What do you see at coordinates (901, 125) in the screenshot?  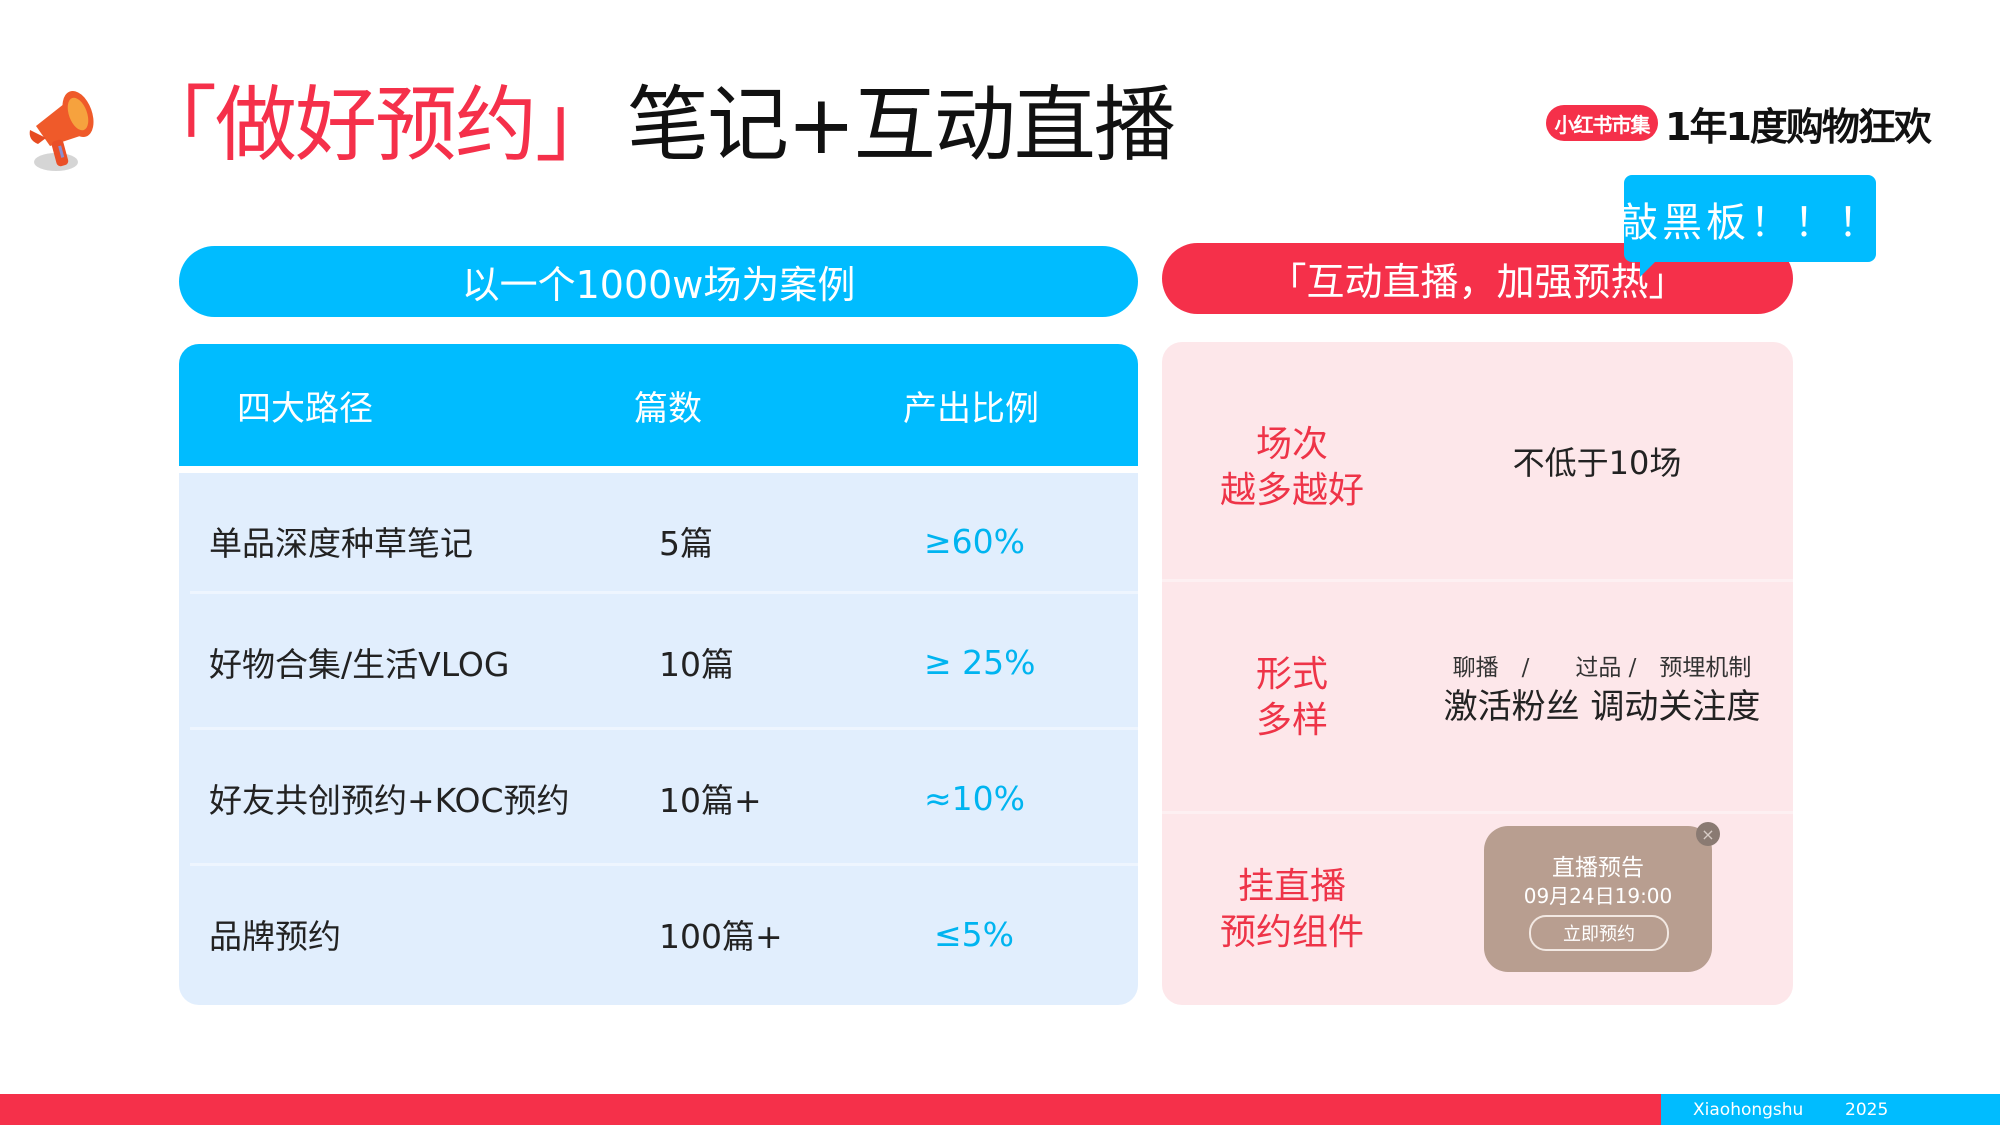 I see `title-rest: 笔记+互动直播` at bounding box center [901, 125].